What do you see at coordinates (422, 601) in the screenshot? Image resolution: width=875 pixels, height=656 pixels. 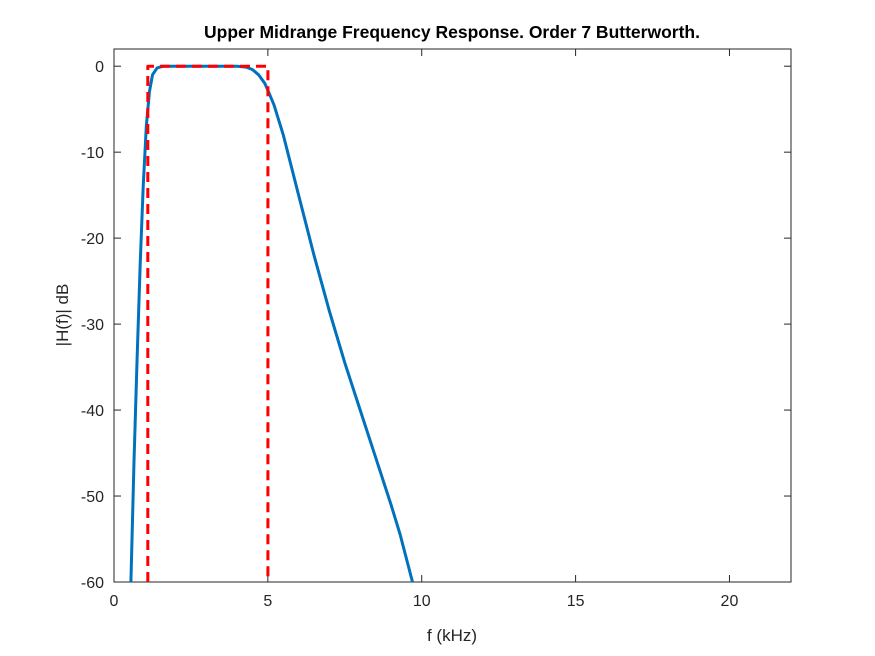 I see `x-tick-label: 10` at bounding box center [422, 601].